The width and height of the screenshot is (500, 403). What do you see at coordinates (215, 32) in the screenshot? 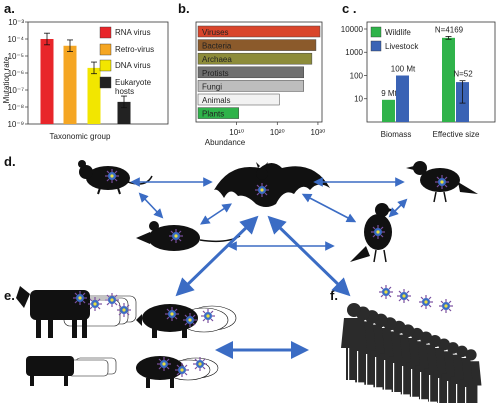
I see `bar-label-viruses: Viruses` at bounding box center [215, 32].